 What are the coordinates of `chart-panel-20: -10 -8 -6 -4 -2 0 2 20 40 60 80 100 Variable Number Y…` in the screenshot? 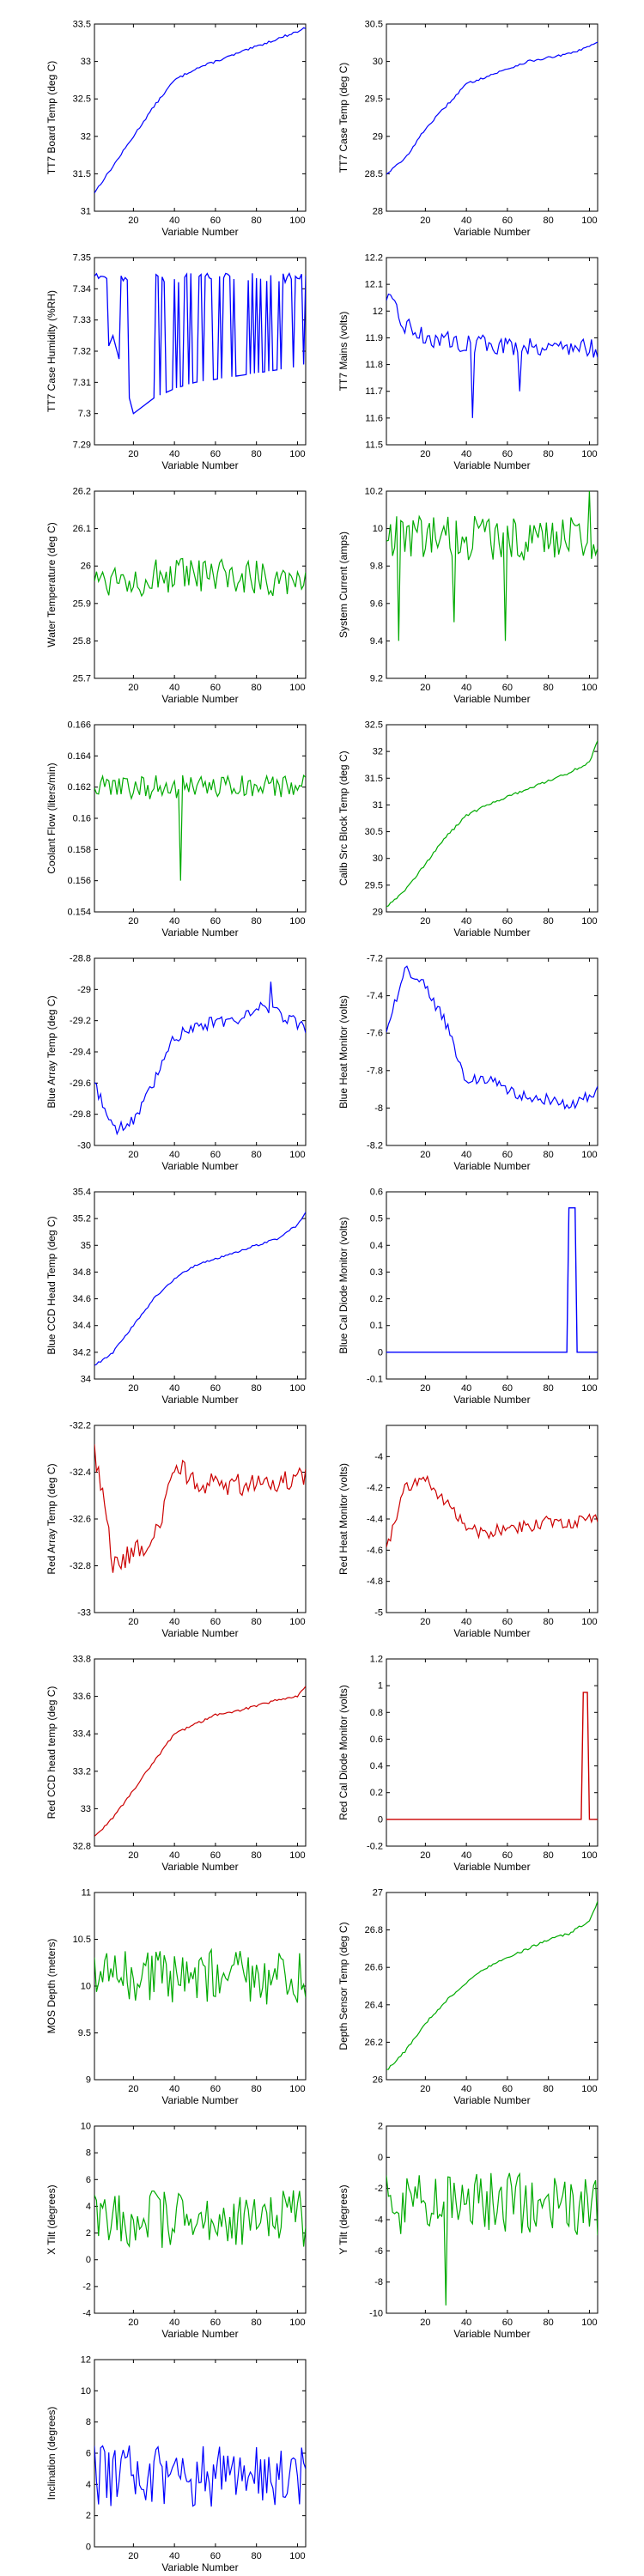 It's located at (468, 2231).